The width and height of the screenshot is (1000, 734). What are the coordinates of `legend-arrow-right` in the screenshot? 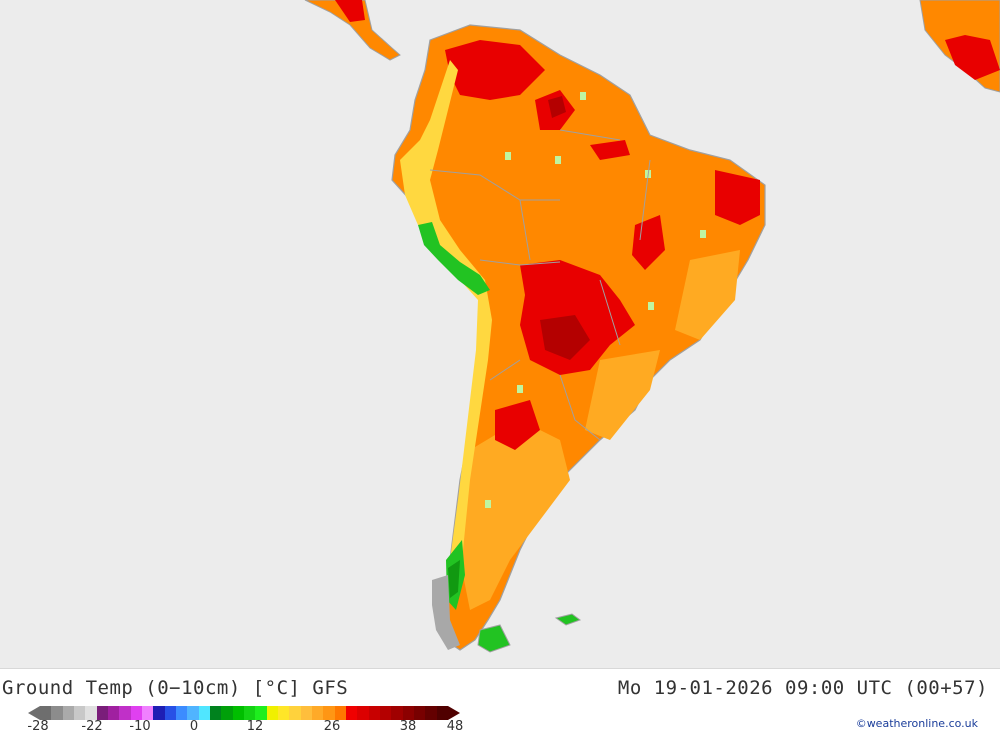 It's located at (454, 713).